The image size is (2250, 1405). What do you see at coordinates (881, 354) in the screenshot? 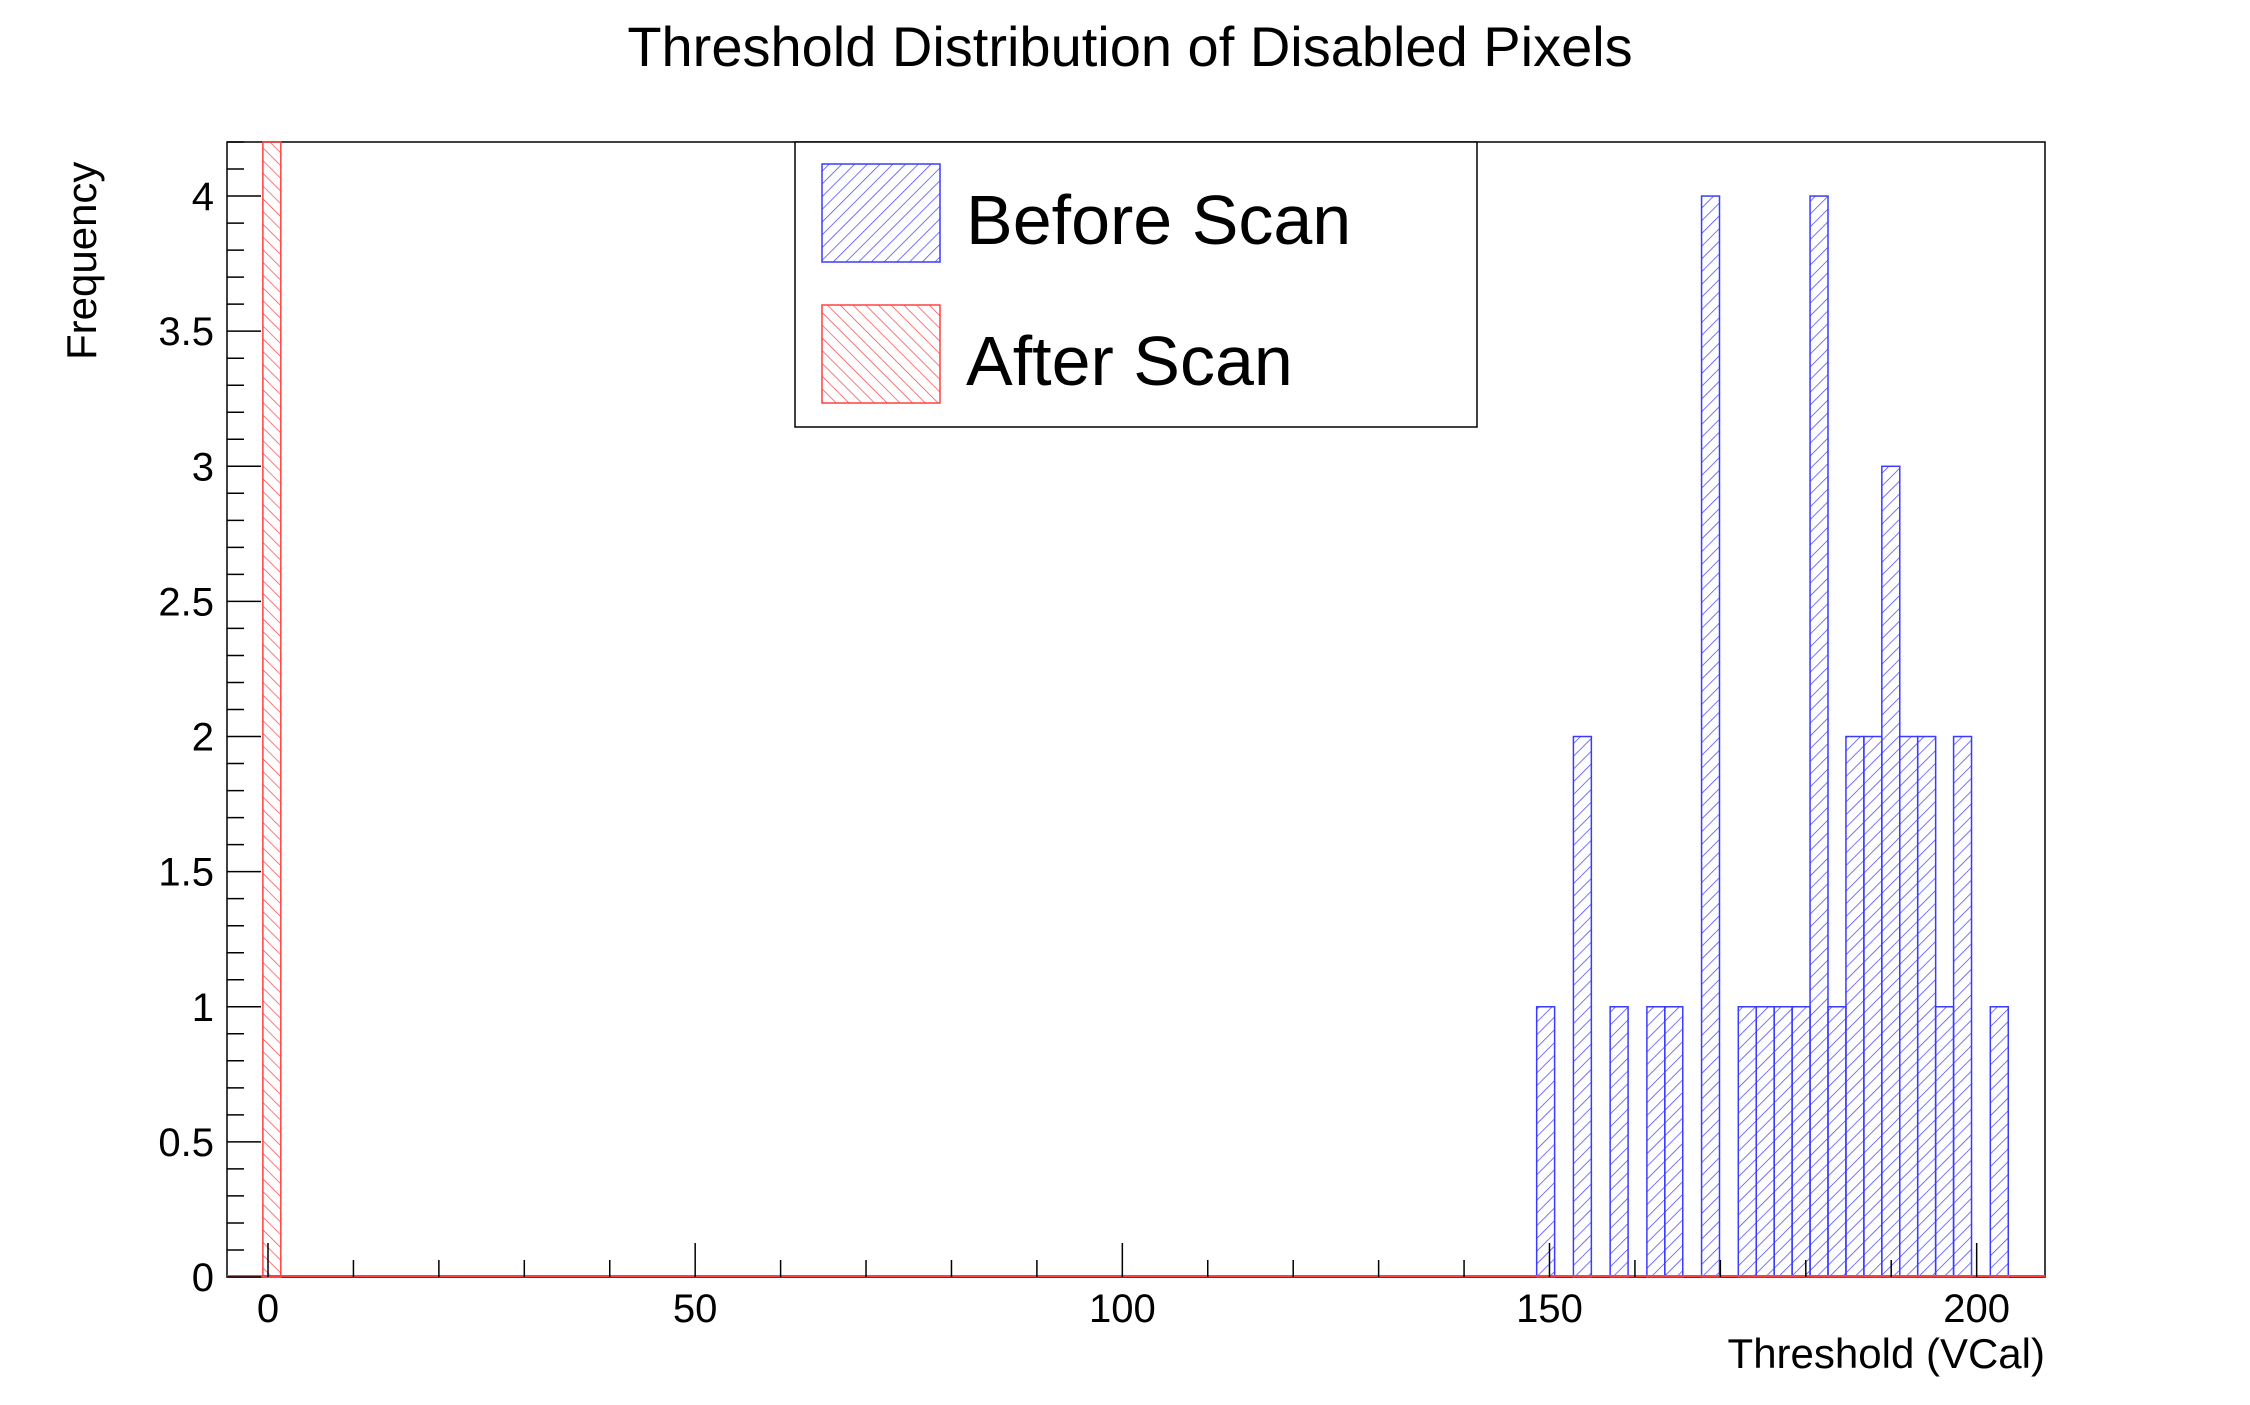
I see `legend-swatch-after-scan` at bounding box center [881, 354].